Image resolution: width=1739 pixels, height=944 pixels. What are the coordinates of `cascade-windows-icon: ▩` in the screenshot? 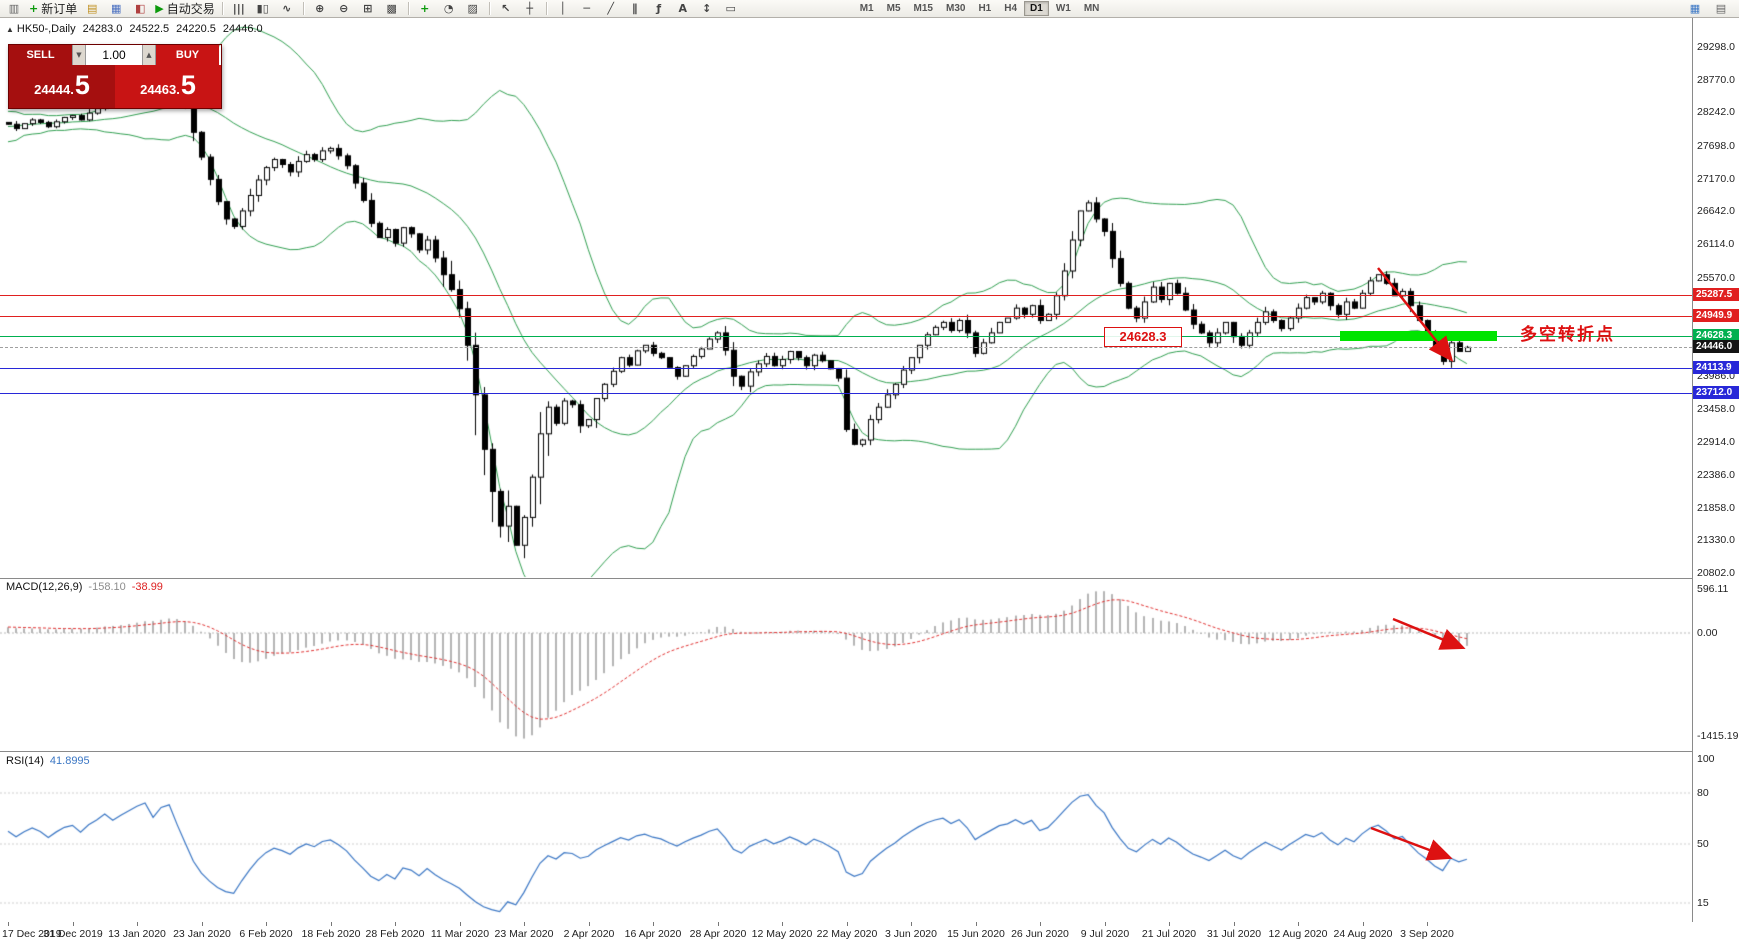 It's located at (392, 8).